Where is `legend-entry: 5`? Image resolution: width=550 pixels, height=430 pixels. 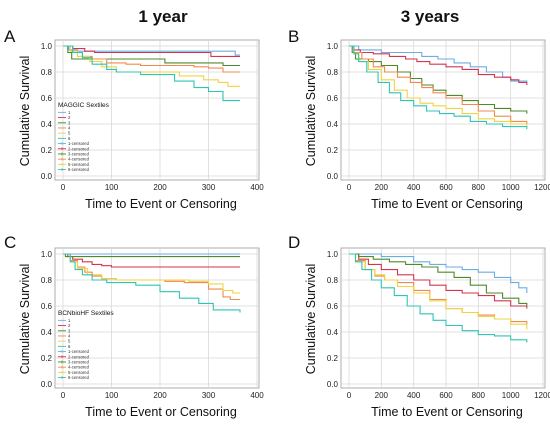
legend-entry: 5 is located at coordinates (69, 341).